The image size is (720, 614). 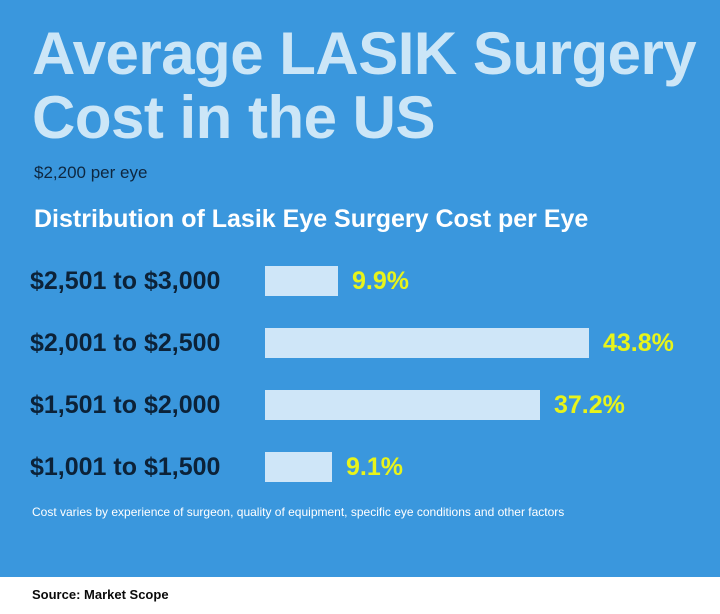 What do you see at coordinates (100, 594) in the screenshot?
I see `source-credit: Source: Market Scope` at bounding box center [100, 594].